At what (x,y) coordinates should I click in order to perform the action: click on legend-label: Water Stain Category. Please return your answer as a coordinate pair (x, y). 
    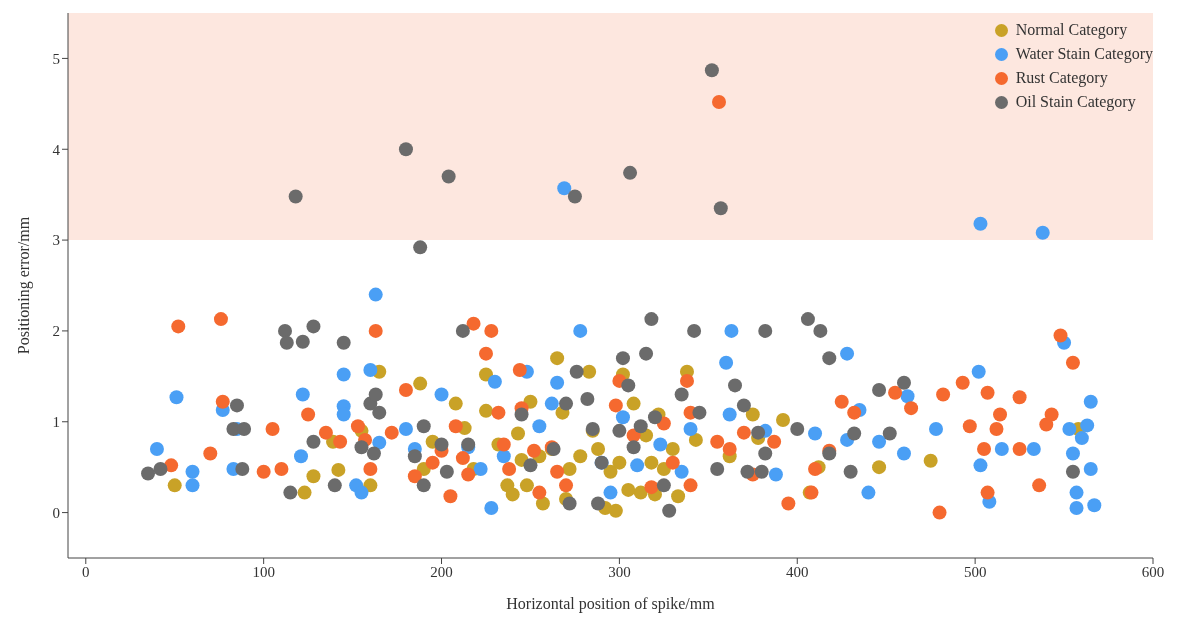
    Looking at the image, I should click on (1084, 54).